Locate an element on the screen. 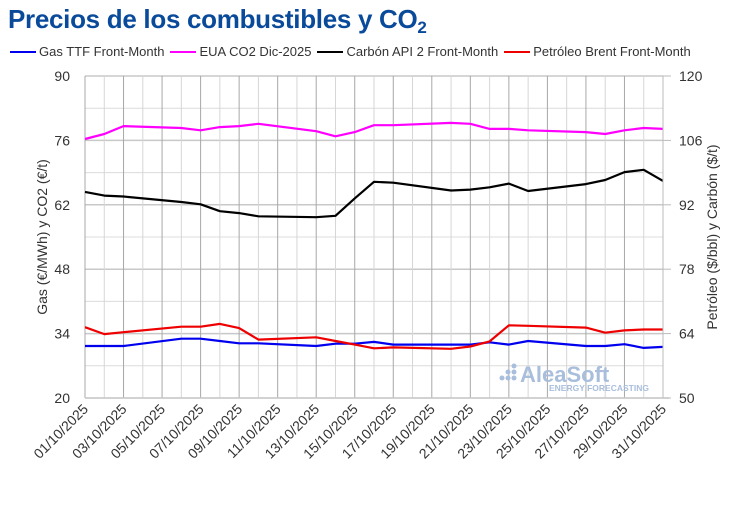 This screenshot has width=730, height=509. right-tick-label: 78 is located at coordinates (687, 269).